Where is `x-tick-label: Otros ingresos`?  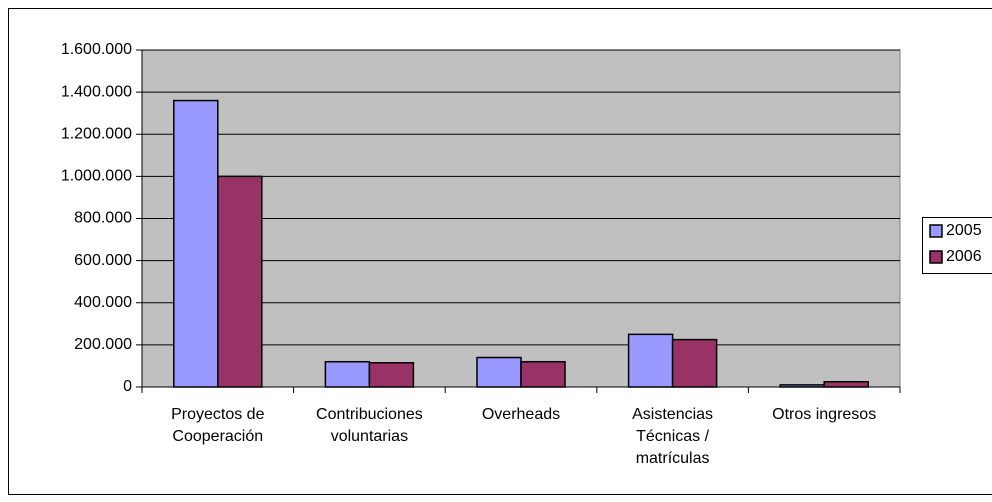 x-tick-label: Otros ingresos is located at coordinates (824, 414).